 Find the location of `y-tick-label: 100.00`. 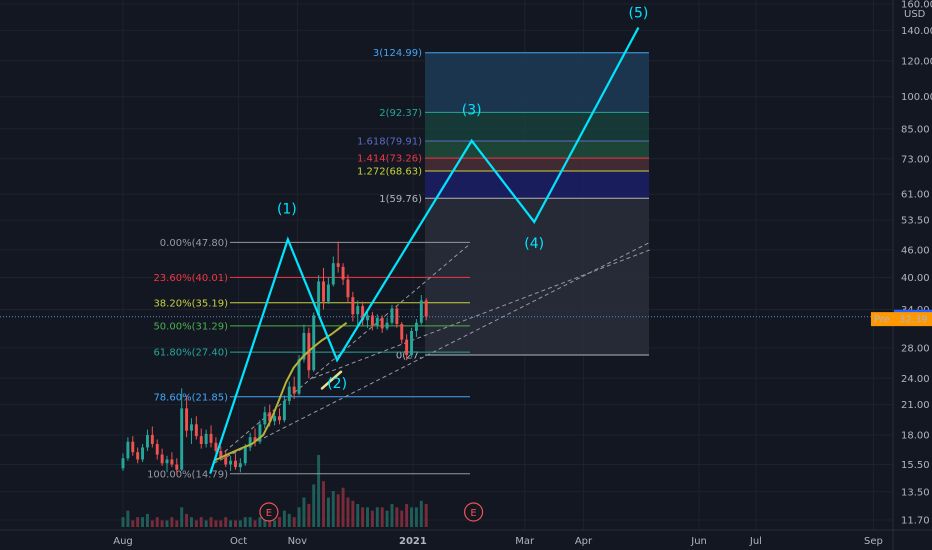

y-tick-label: 100.00 is located at coordinates (916, 97).